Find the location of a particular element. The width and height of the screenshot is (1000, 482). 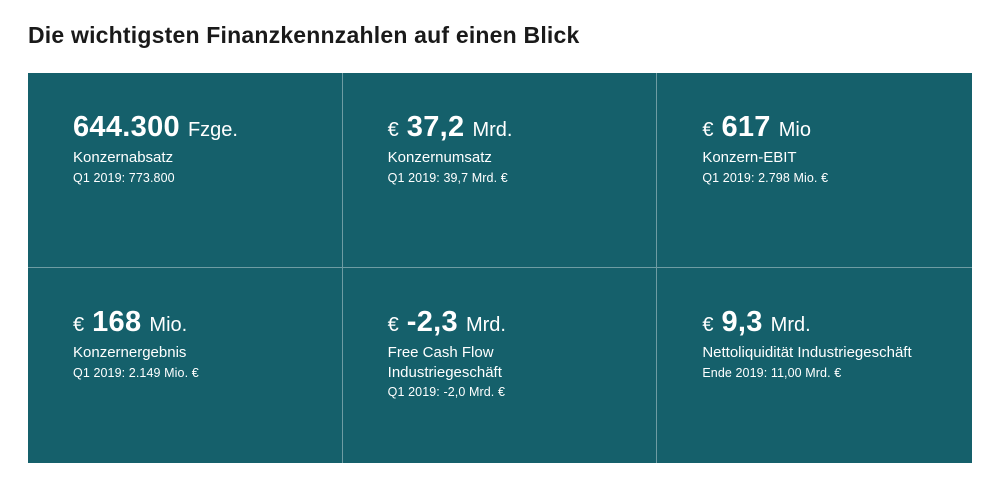

kpi-value-line: € 617 Mio is located at coordinates (828, 127).